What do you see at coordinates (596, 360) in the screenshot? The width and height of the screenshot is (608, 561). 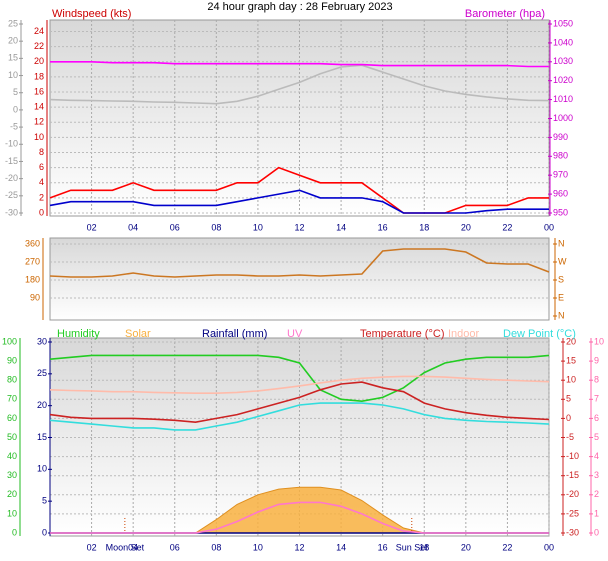 I see `y-tick-label: 9` at bounding box center [596, 360].